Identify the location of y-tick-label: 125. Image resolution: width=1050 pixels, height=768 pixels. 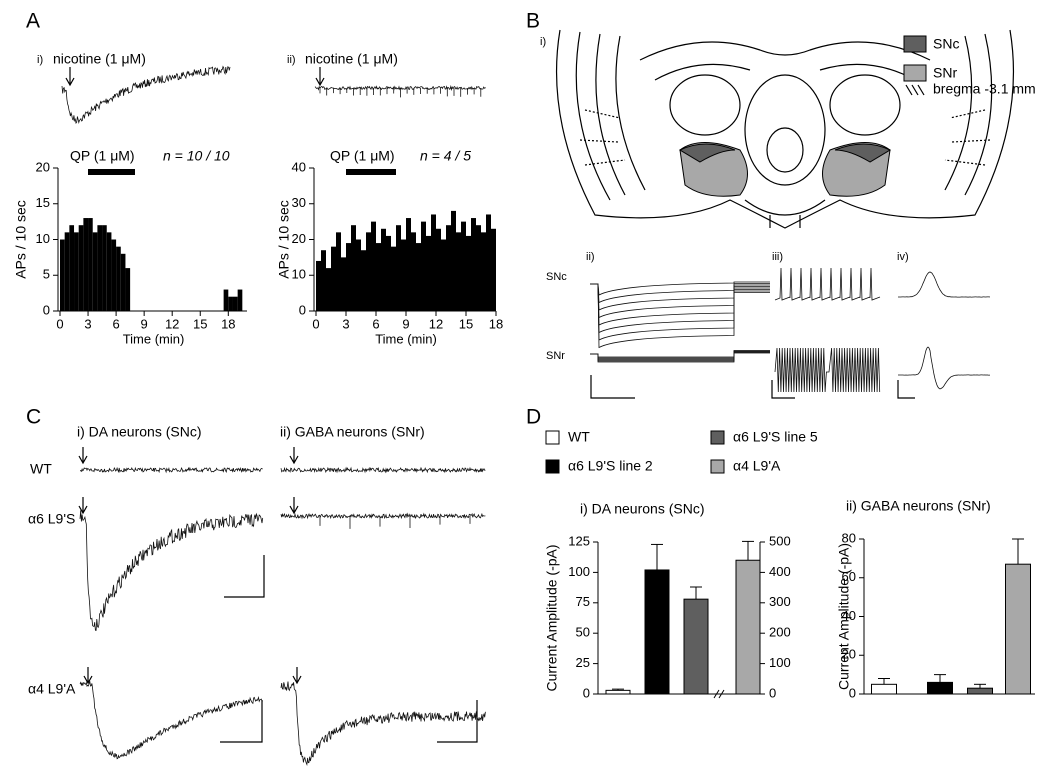
(579, 540).